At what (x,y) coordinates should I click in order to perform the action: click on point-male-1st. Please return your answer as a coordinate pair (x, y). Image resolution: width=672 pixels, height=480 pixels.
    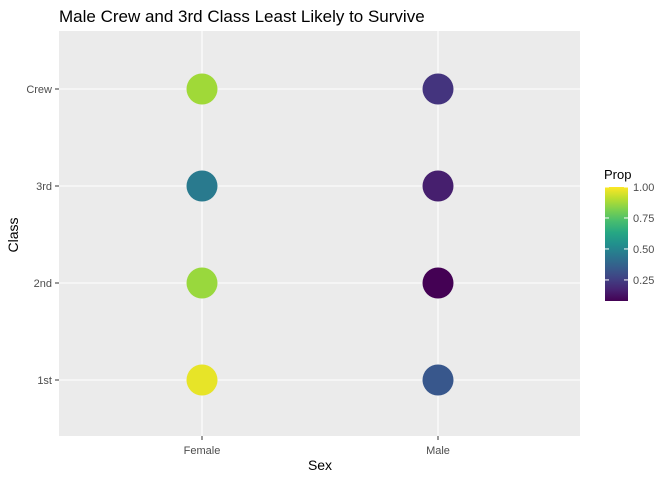
    Looking at the image, I should click on (438, 380).